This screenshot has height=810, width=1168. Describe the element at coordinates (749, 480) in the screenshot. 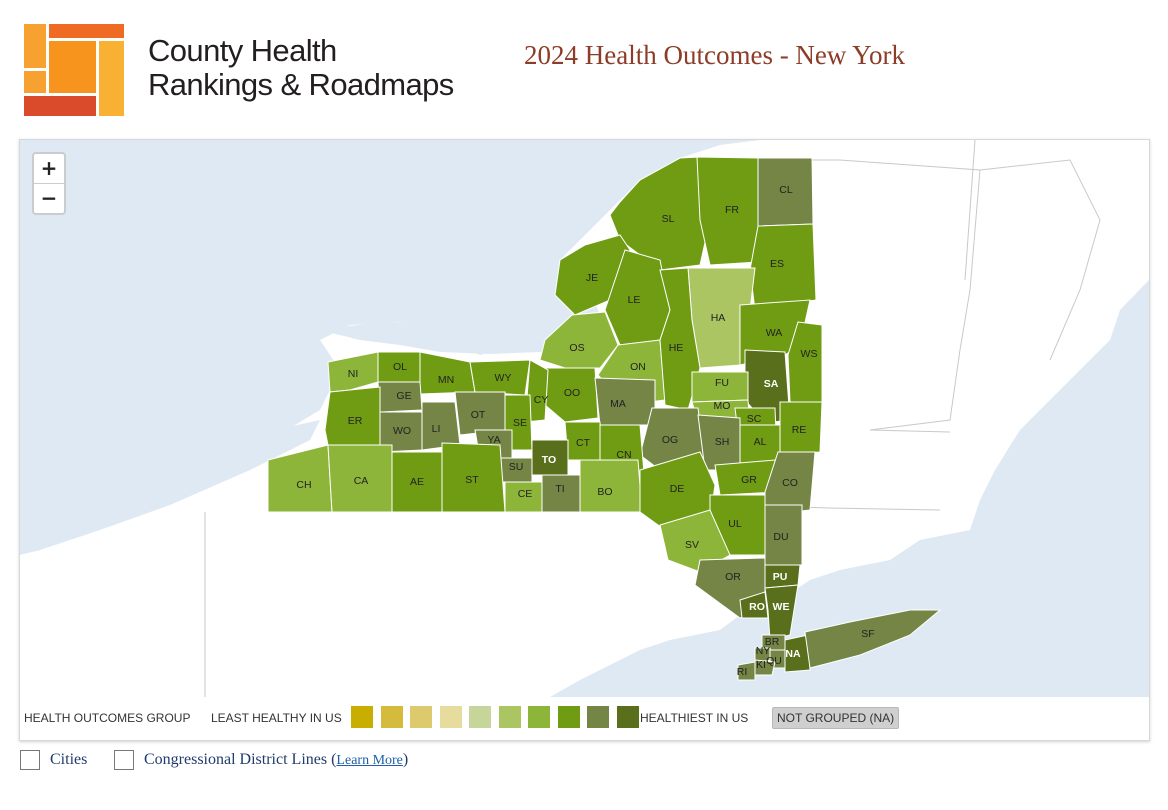

I see `county-label-GR: GR` at that location.